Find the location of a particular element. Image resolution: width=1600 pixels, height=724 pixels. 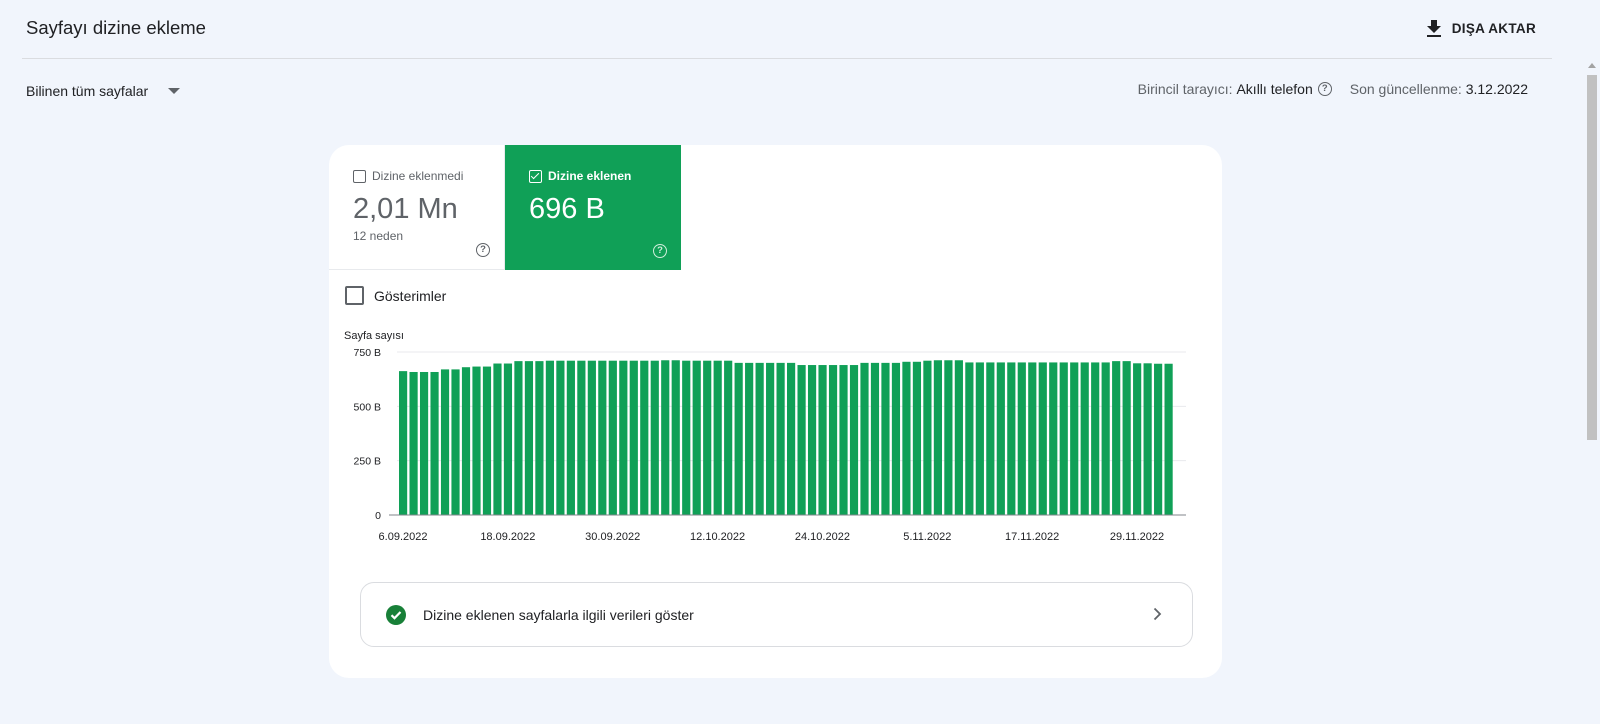

scroll-thumb is located at coordinates (1592, 257).